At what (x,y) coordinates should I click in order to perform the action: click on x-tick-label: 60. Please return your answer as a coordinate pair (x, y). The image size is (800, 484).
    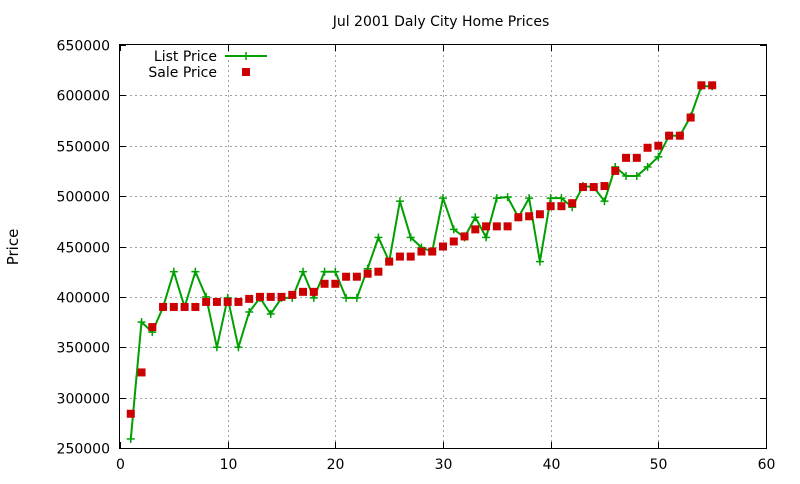
    Looking at the image, I should click on (767, 465).